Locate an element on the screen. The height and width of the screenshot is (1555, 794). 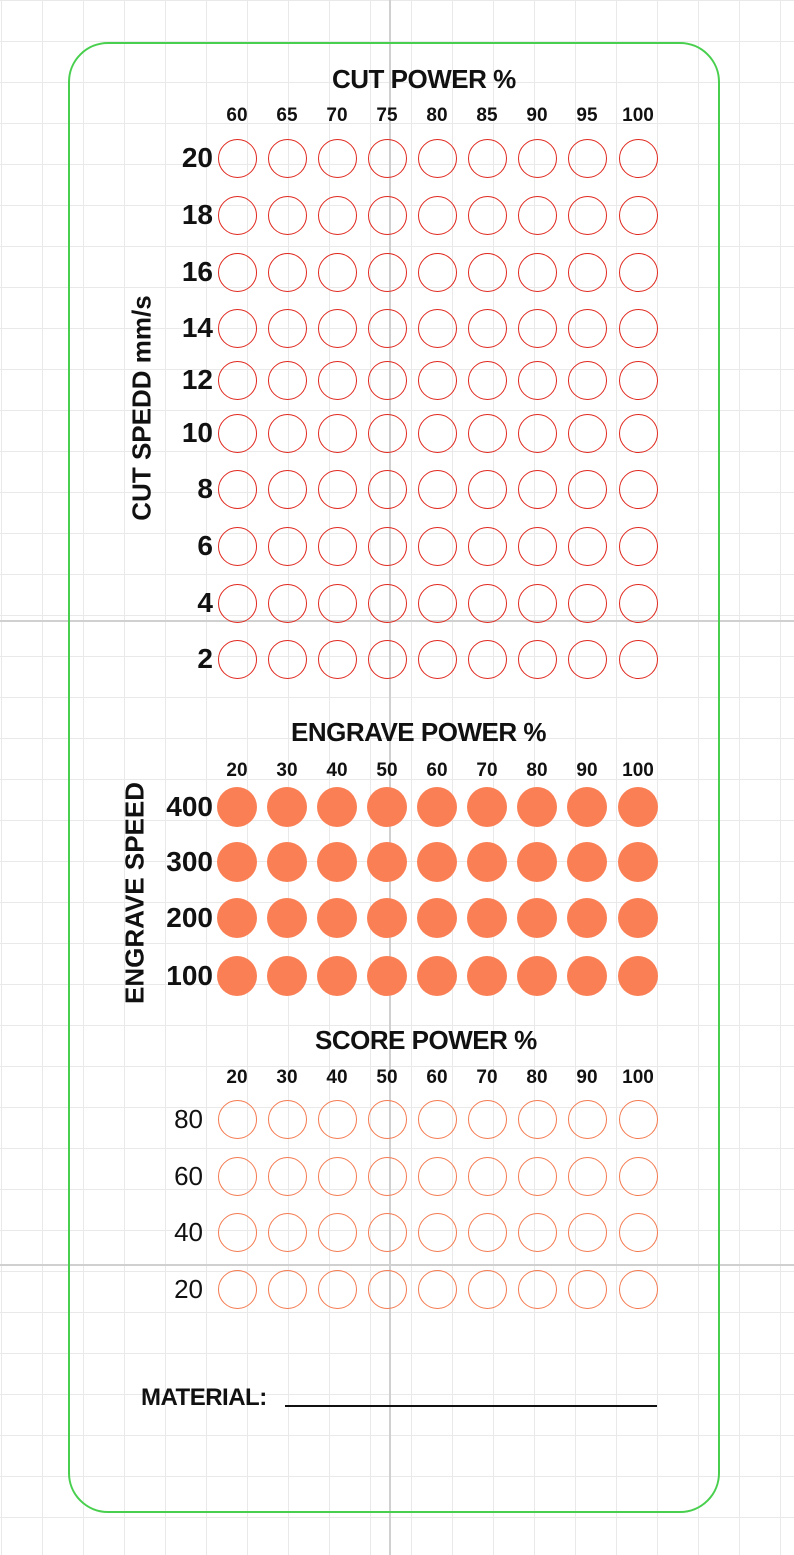
cut-speed-row-label: 8 is located at coordinates (205, 488).